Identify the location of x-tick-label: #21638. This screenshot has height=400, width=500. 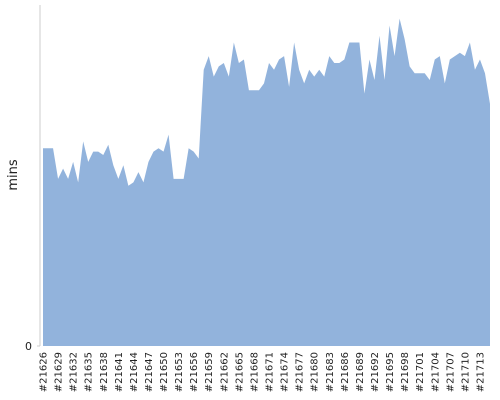
(104, 372).